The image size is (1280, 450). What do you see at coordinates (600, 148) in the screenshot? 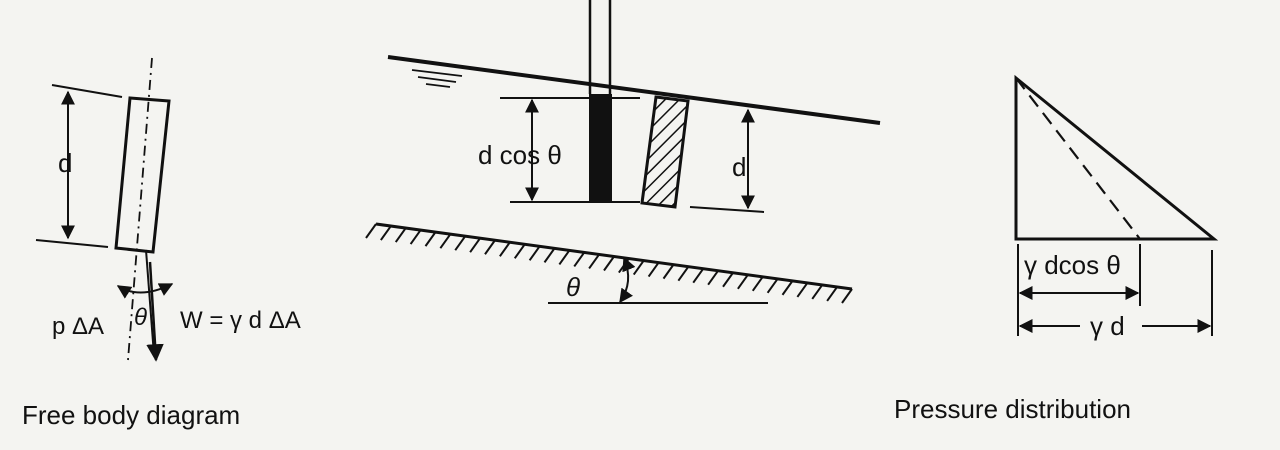
I see `vertical-water-column` at bounding box center [600, 148].